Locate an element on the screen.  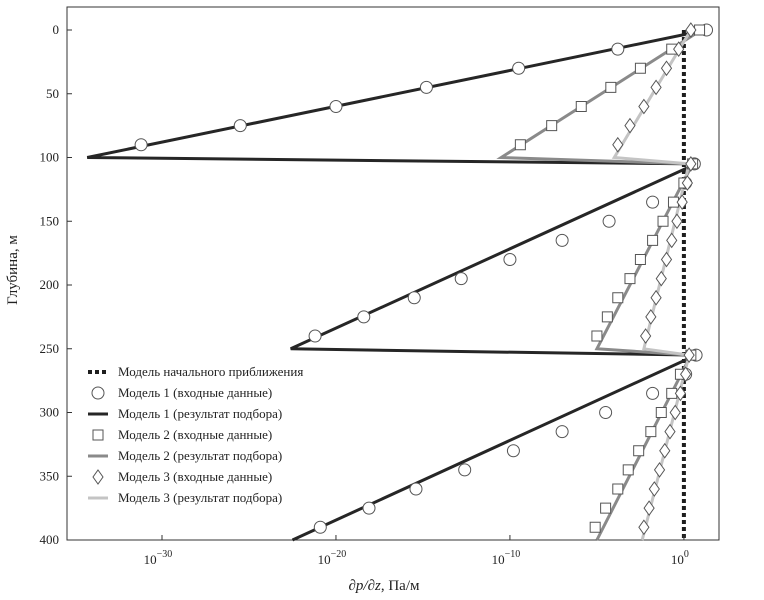
y-tick-label-6: 300 is located at coordinates (50, 412).